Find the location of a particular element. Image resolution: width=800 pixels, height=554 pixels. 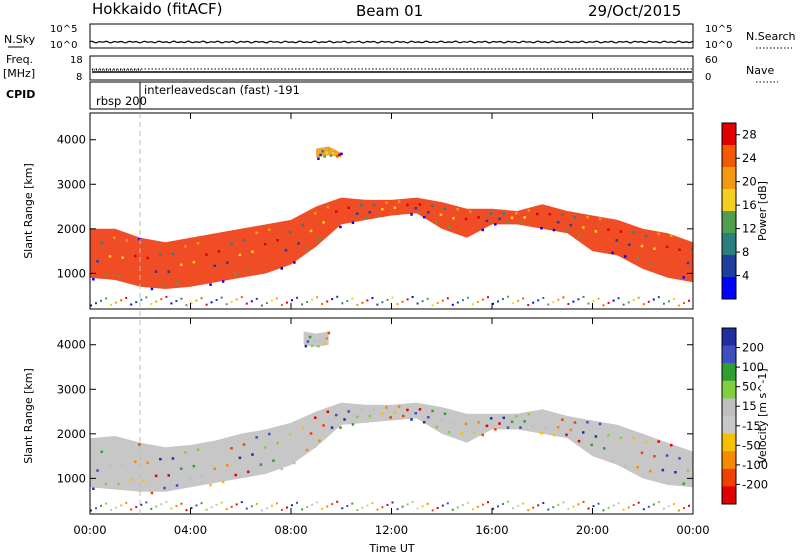

time-tick-label: 12:00 is located at coordinates (391, 530).